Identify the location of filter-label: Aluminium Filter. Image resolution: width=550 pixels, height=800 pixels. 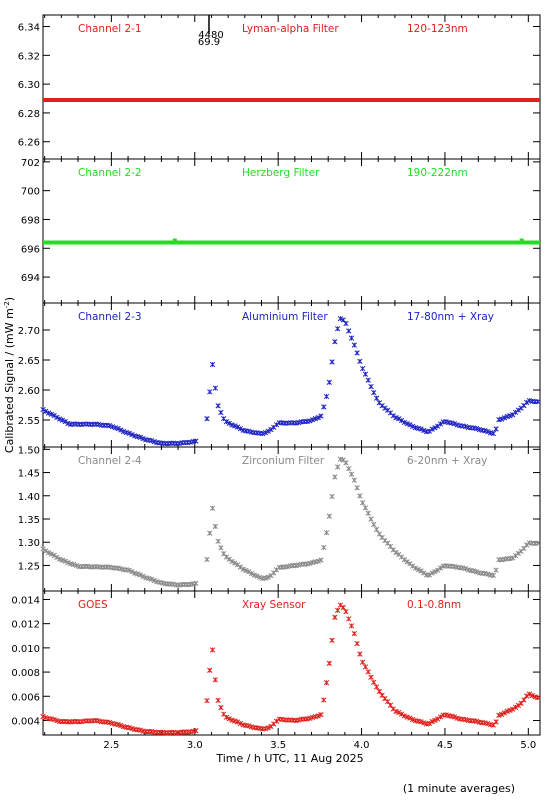
(285, 317).